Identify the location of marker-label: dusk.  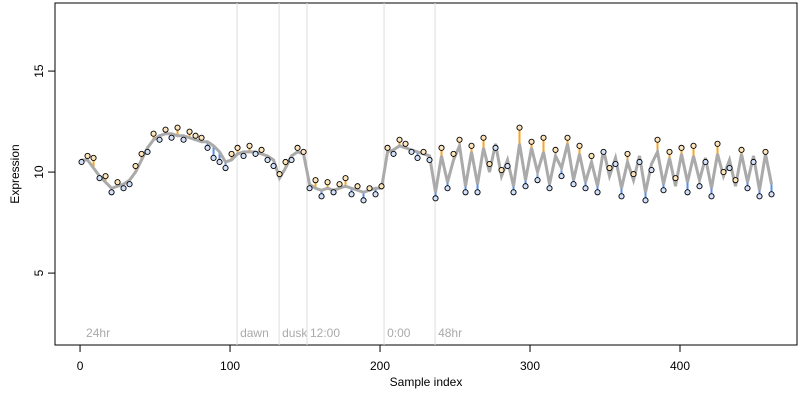
(295, 333).